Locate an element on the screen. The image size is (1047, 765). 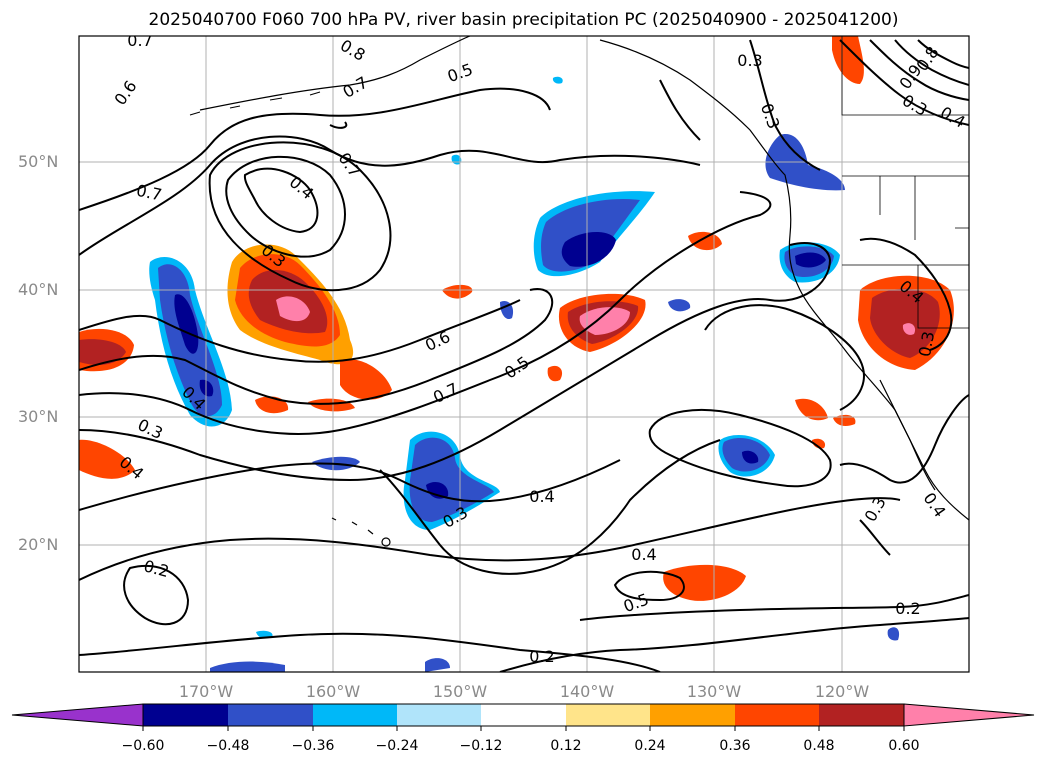
baja-coastline is located at coordinates (907, 435).